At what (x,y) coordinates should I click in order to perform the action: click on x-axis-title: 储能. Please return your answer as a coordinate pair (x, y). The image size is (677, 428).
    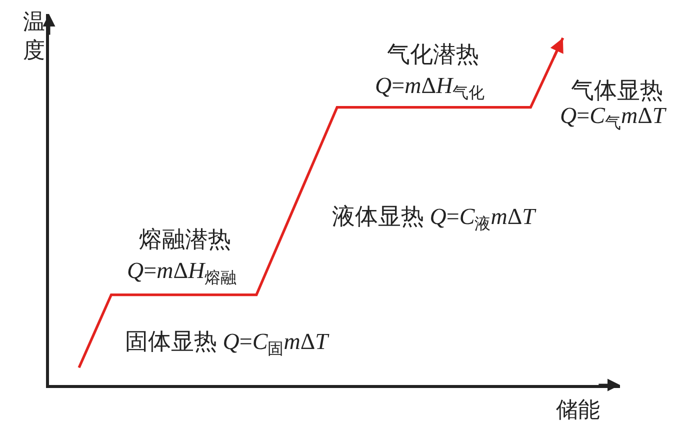
    Looking at the image, I should click on (578, 409).